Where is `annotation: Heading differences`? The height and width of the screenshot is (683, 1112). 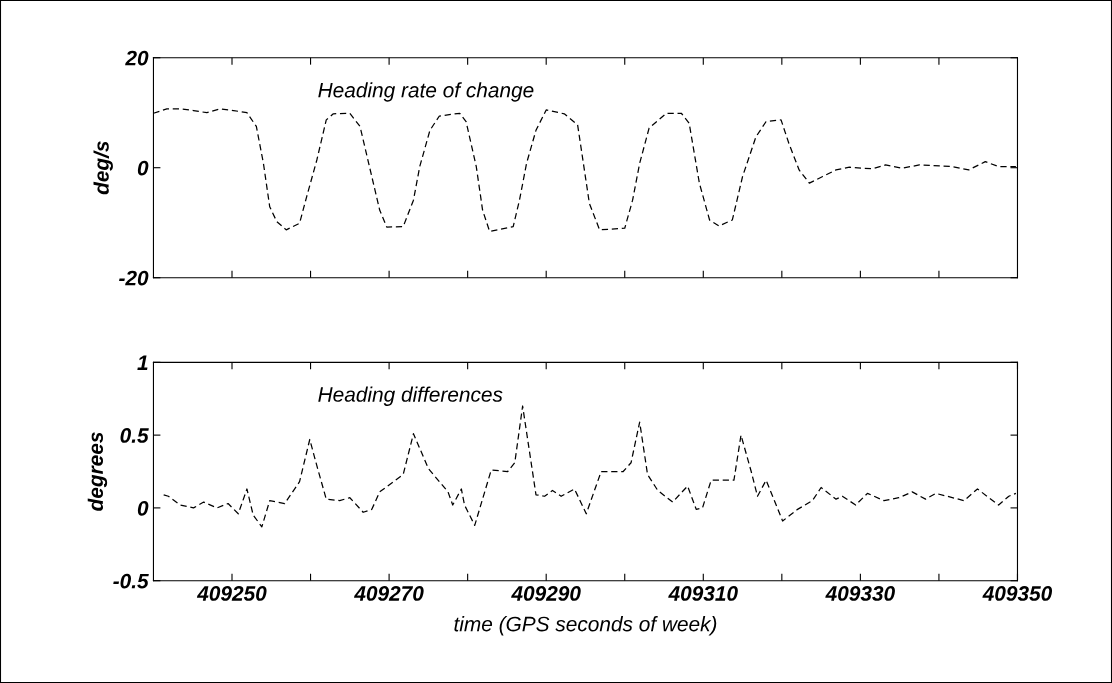 annotation: Heading differences is located at coordinates (410, 396).